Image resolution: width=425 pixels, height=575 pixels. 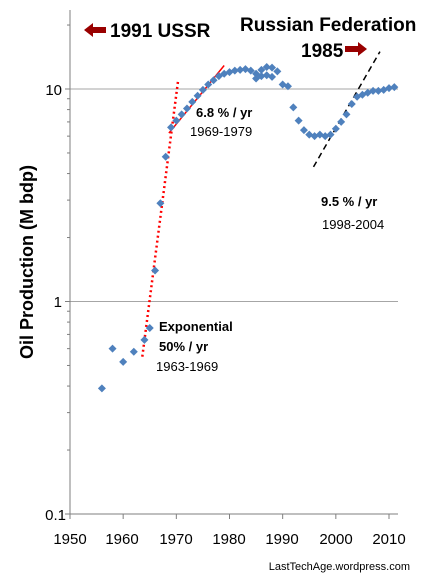 What do you see at coordinates (183, 346) in the screenshot?
I see `exponential-rate-label: 50% / yr` at bounding box center [183, 346].